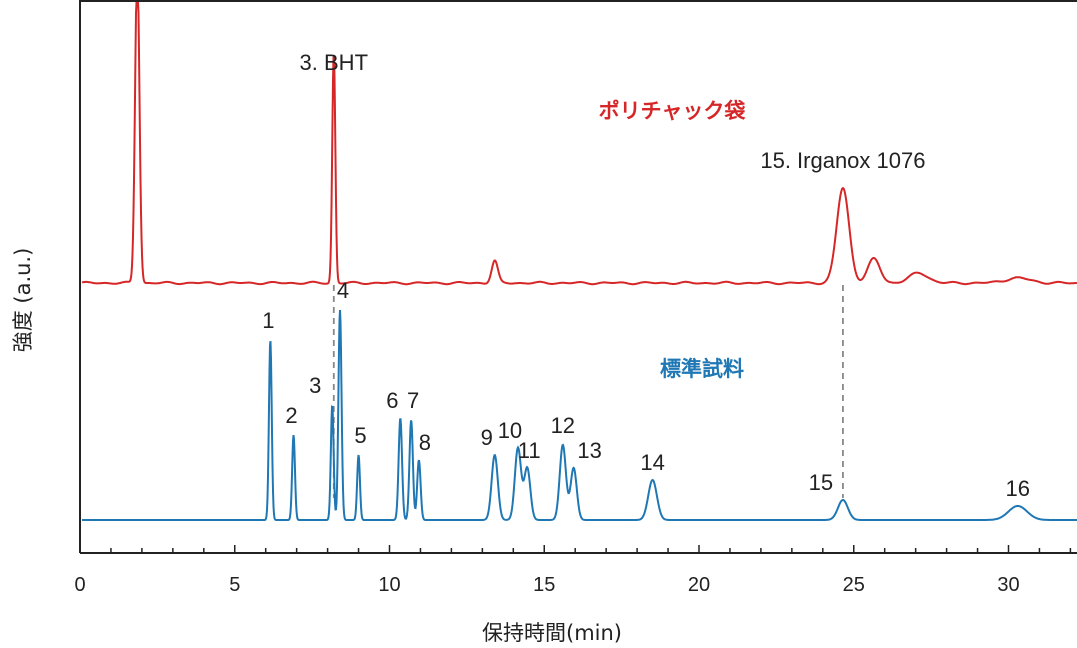 This screenshot has width=1077, height=648. What do you see at coordinates (821, 482) in the screenshot?
I see `peak-label: 15` at bounding box center [821, 482].